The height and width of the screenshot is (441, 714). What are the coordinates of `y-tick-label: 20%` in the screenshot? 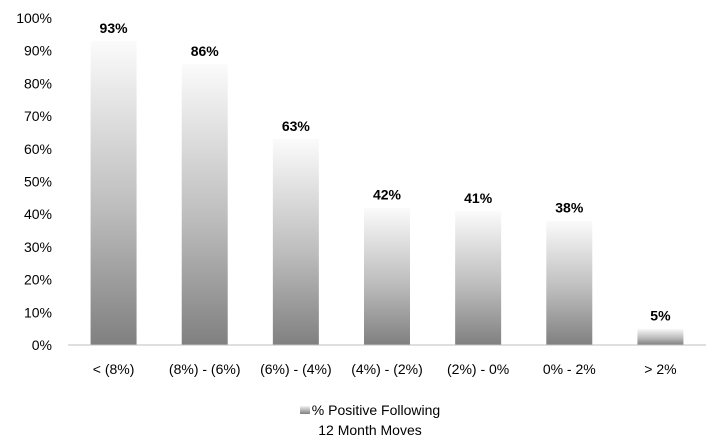 It's located at (38, 280).